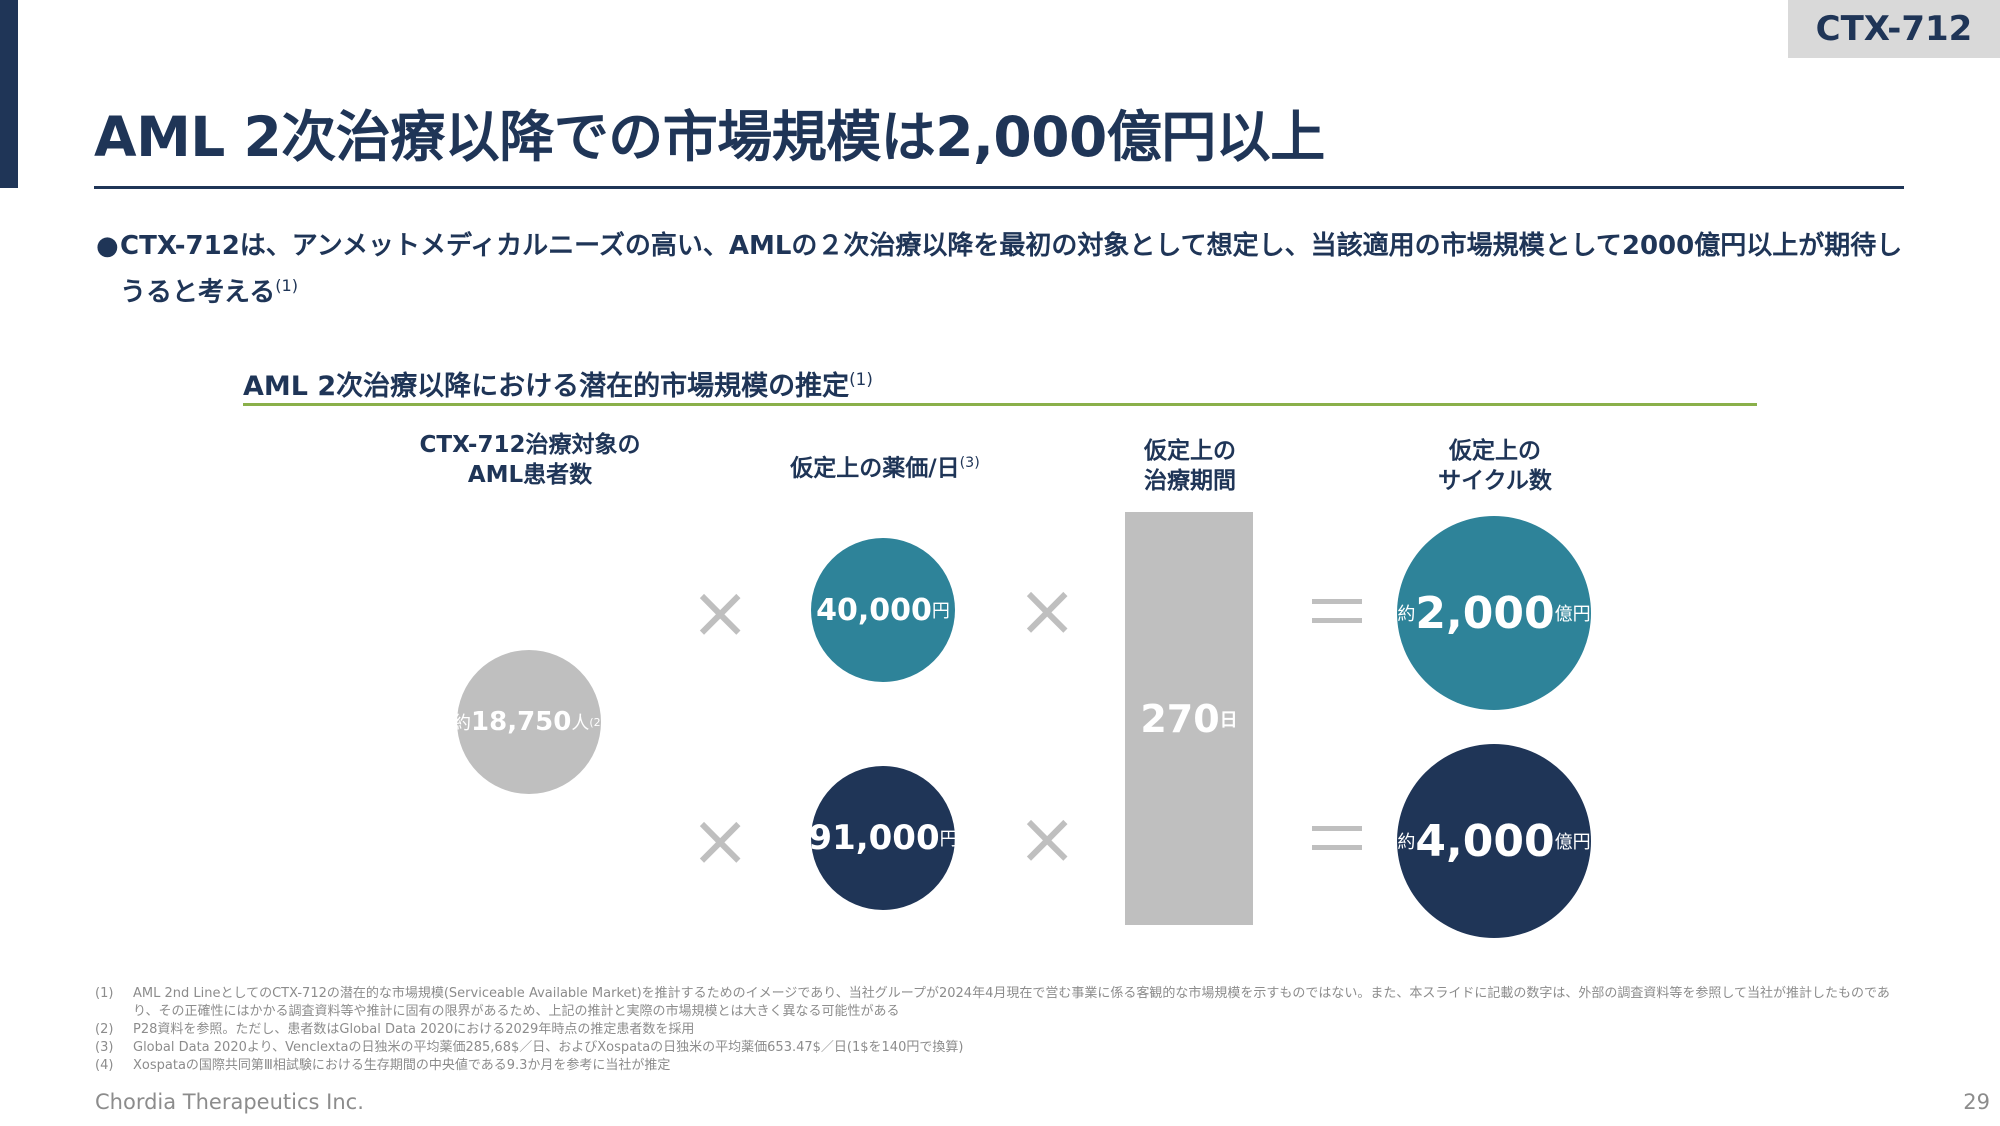 The image size is (2000, 1126). I want to click on left-accent-bar, so click(9, 94).